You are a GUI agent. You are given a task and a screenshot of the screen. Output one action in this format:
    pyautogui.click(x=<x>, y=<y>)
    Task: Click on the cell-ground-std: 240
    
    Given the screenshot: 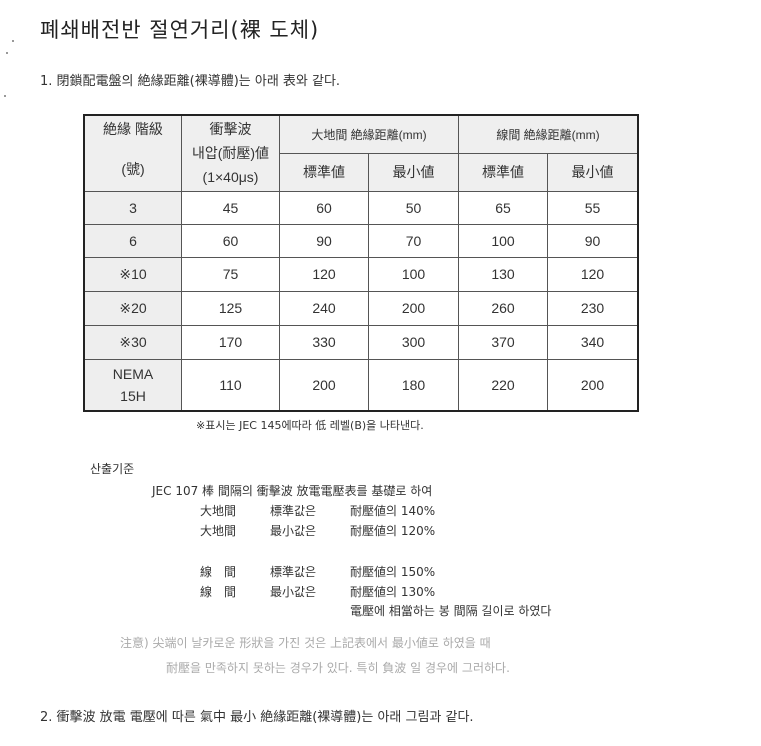 What is the action you would take?
    pyautogui.click(x=324, y=308)
    